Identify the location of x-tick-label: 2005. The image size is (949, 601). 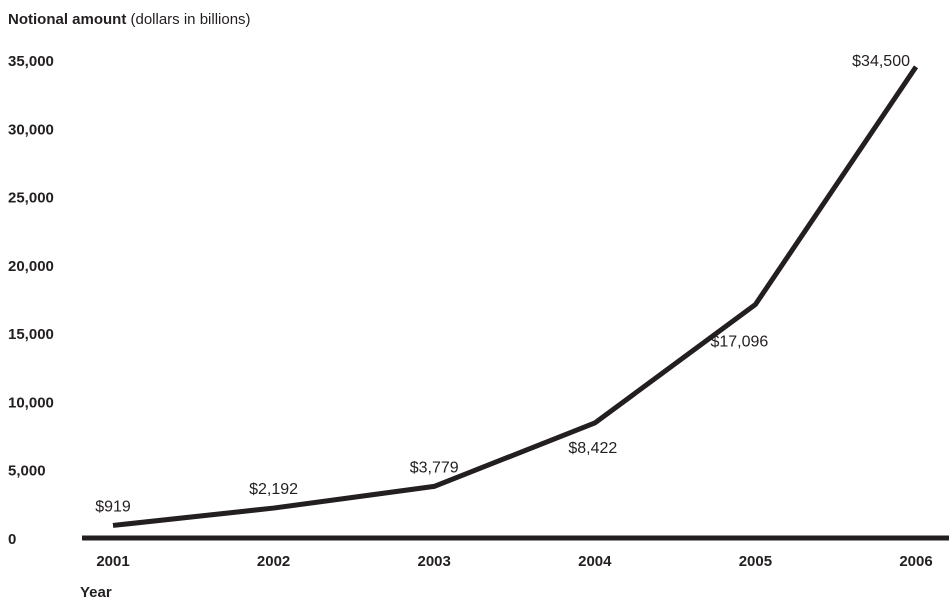
(755, 561).